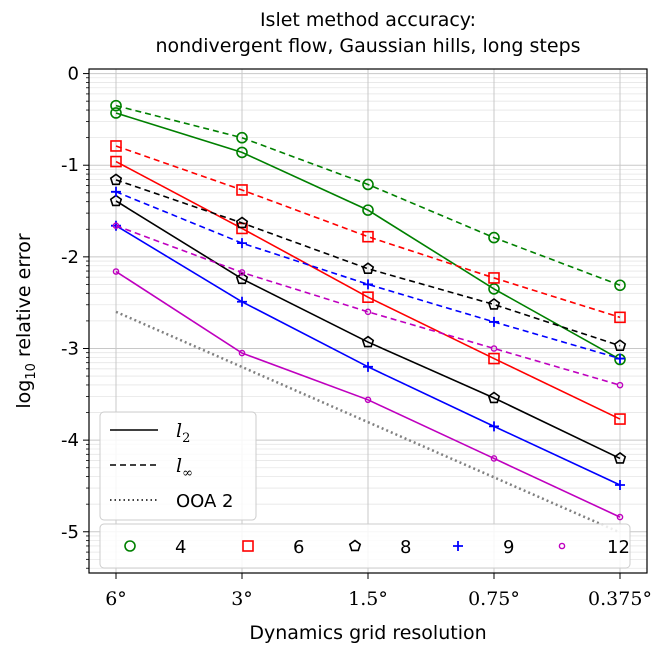 The width and height of the screenshot is (651, 645). I want to click on legend-series-box, so click(365, 546).